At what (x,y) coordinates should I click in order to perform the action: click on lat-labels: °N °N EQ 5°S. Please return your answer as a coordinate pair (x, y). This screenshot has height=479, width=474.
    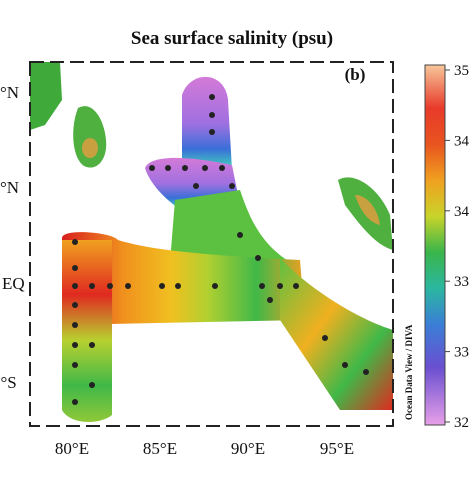
    Looking at the image, I should click on (12, 237).